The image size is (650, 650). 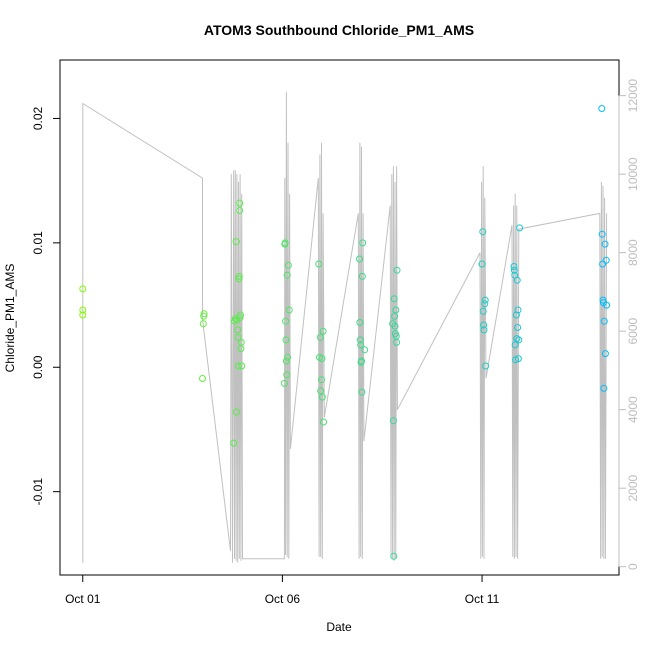 What do you see at coordinates (633, 252) in the screenshot?
I see `y2-tick-label: 8000` at bounding box center [633, 252].